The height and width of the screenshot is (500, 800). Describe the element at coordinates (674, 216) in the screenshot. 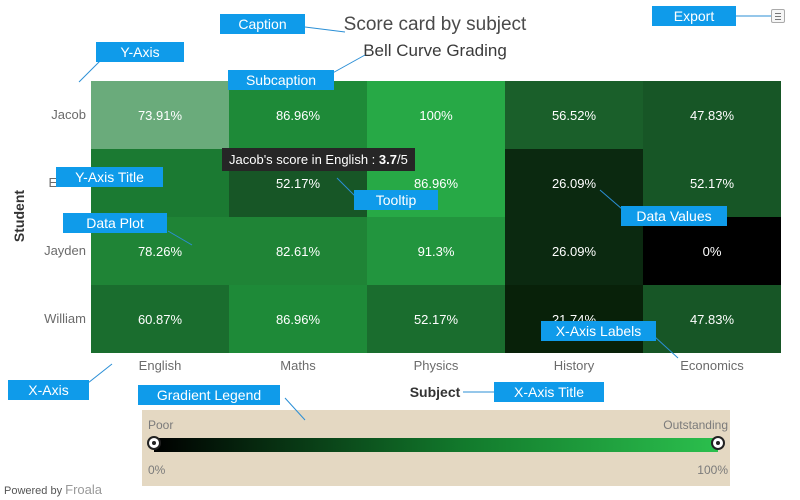

I see `callout-data-values: Data Values` at that location.